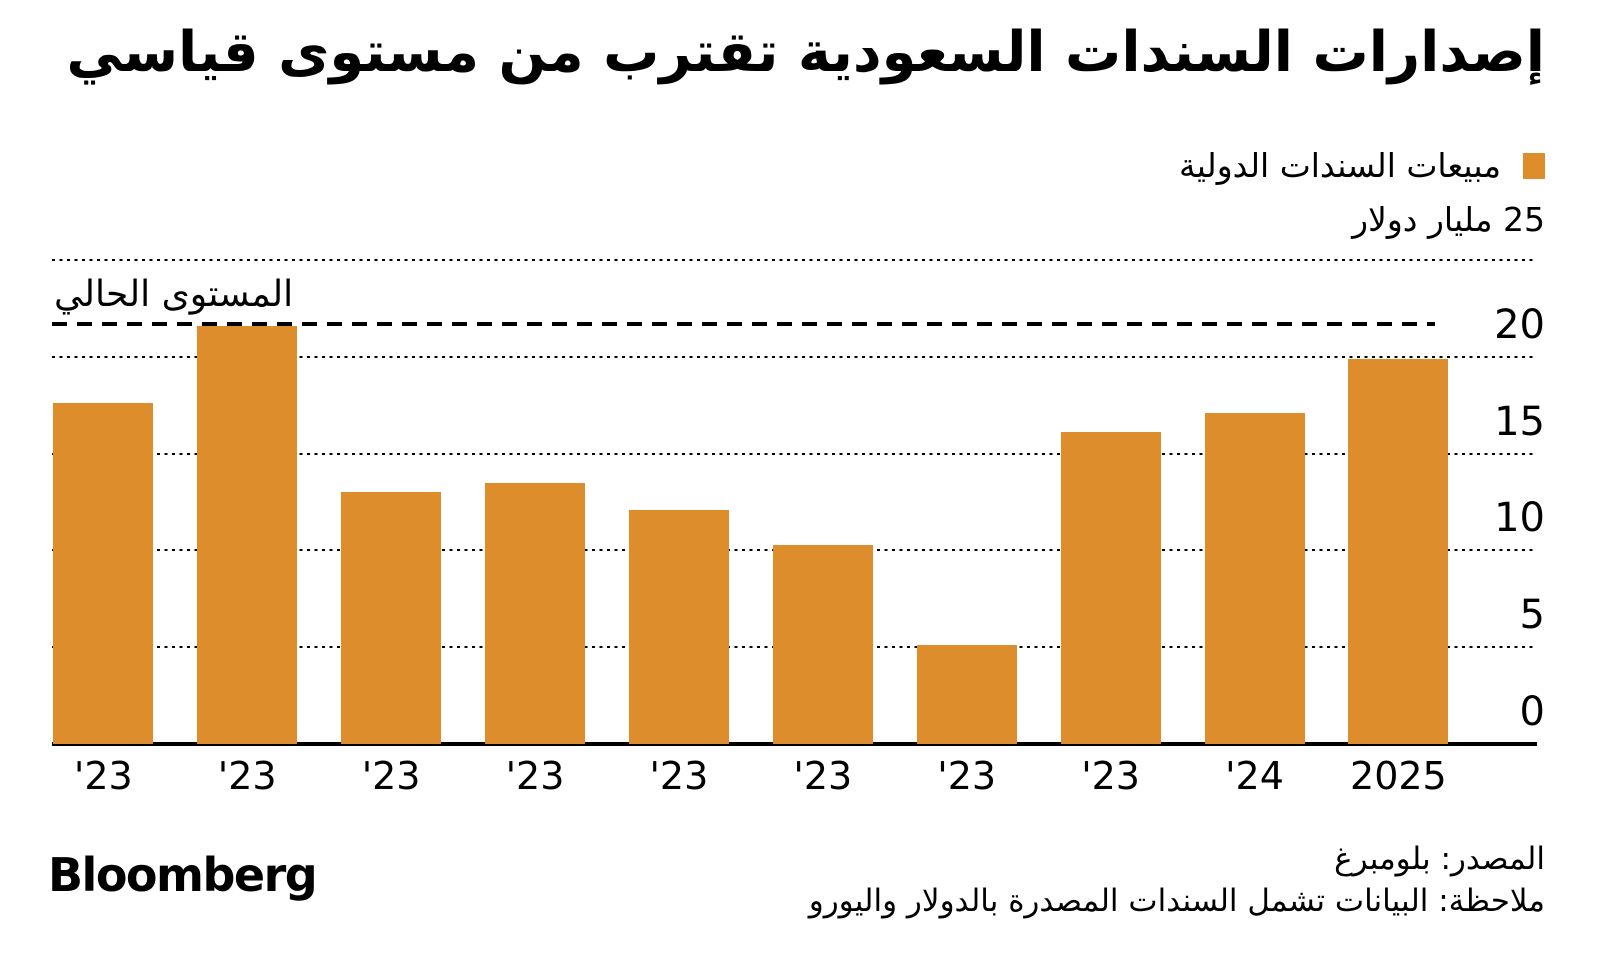 The height and width of the screenshot is (967, 1600). What do you see at coordinates (1532, 712) in the screenshot?
I see `y-axis-tick-label: 0` at bounding box center [1532, 712].